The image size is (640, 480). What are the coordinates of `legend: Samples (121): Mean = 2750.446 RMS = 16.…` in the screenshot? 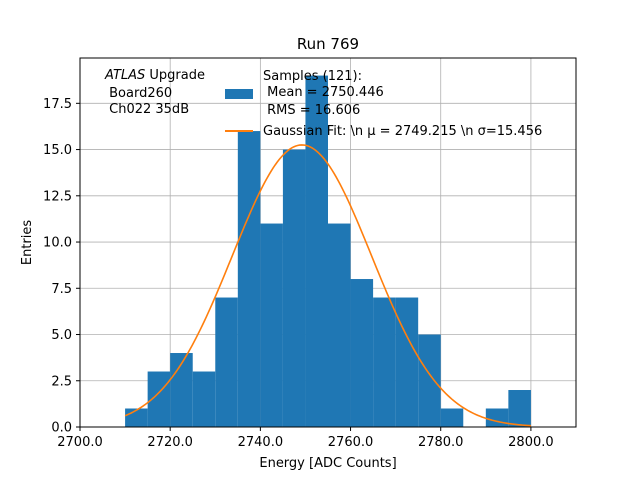 It's located at (383, 104).